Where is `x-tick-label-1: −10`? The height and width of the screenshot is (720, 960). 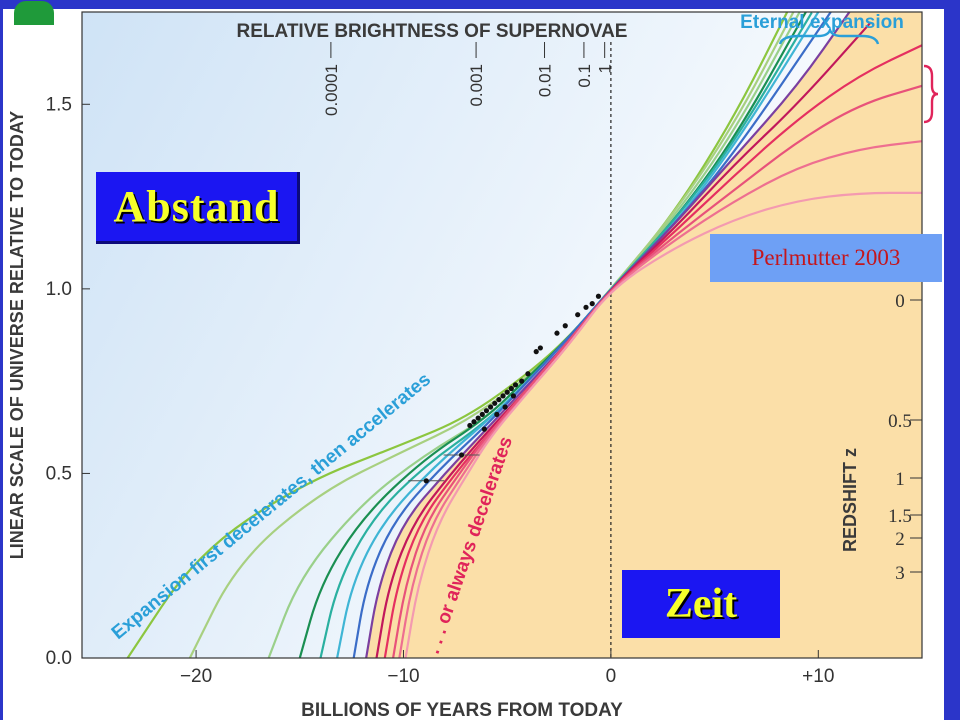 x-tick-label-1: −10 is located at coordinates (403, 676).